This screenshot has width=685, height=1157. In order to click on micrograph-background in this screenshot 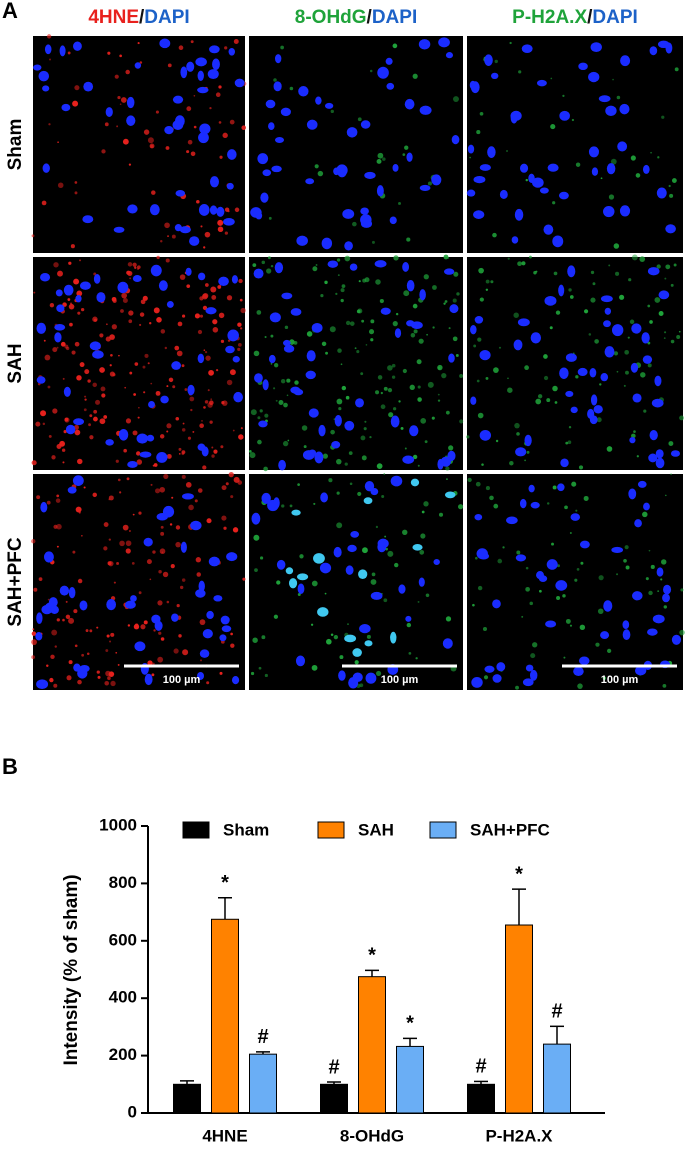, I will do `click(139, 582)`.